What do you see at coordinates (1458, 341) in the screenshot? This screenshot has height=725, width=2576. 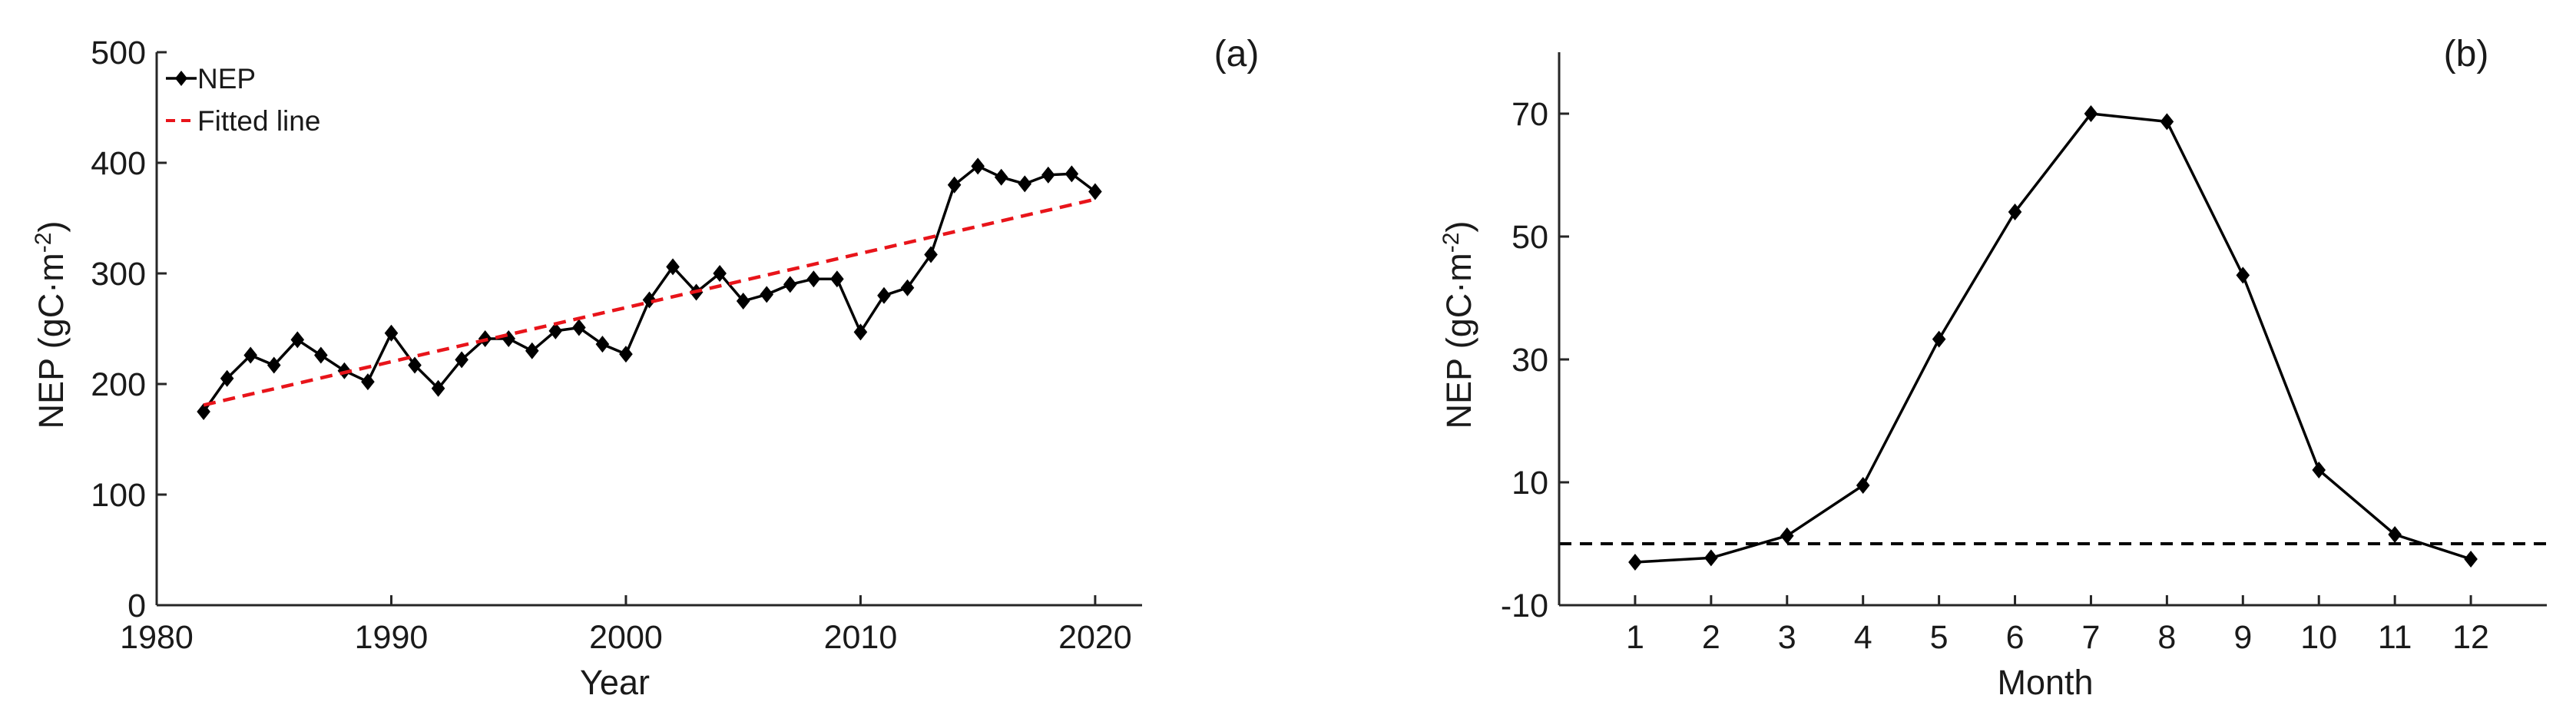 I see `y-axis-title-b-base: NEP (gC·m` at bounding box center [1458, 341].